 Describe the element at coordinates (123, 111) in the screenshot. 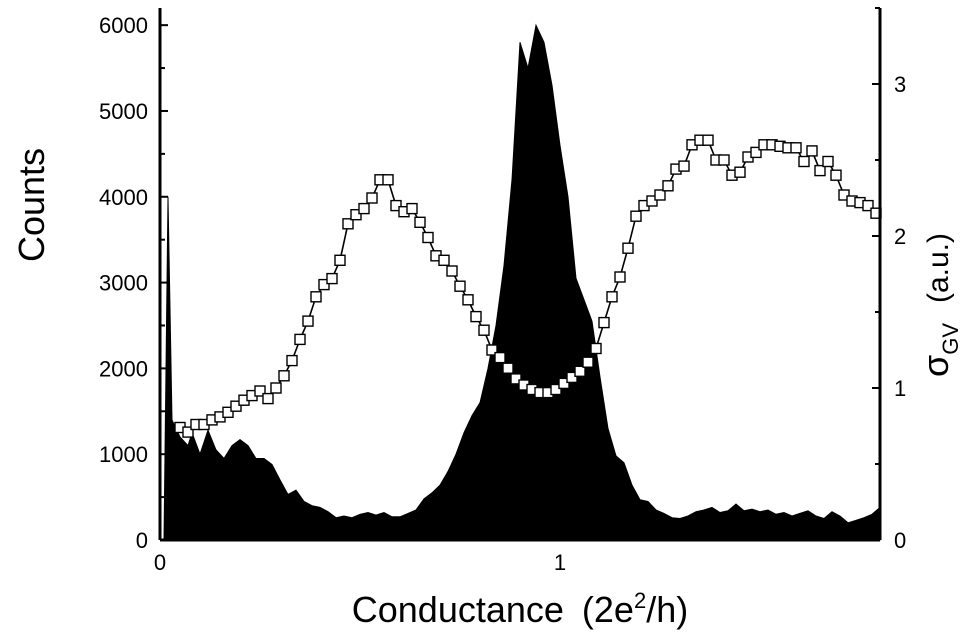

I see `y-left-tick-label: 5000` at that location.